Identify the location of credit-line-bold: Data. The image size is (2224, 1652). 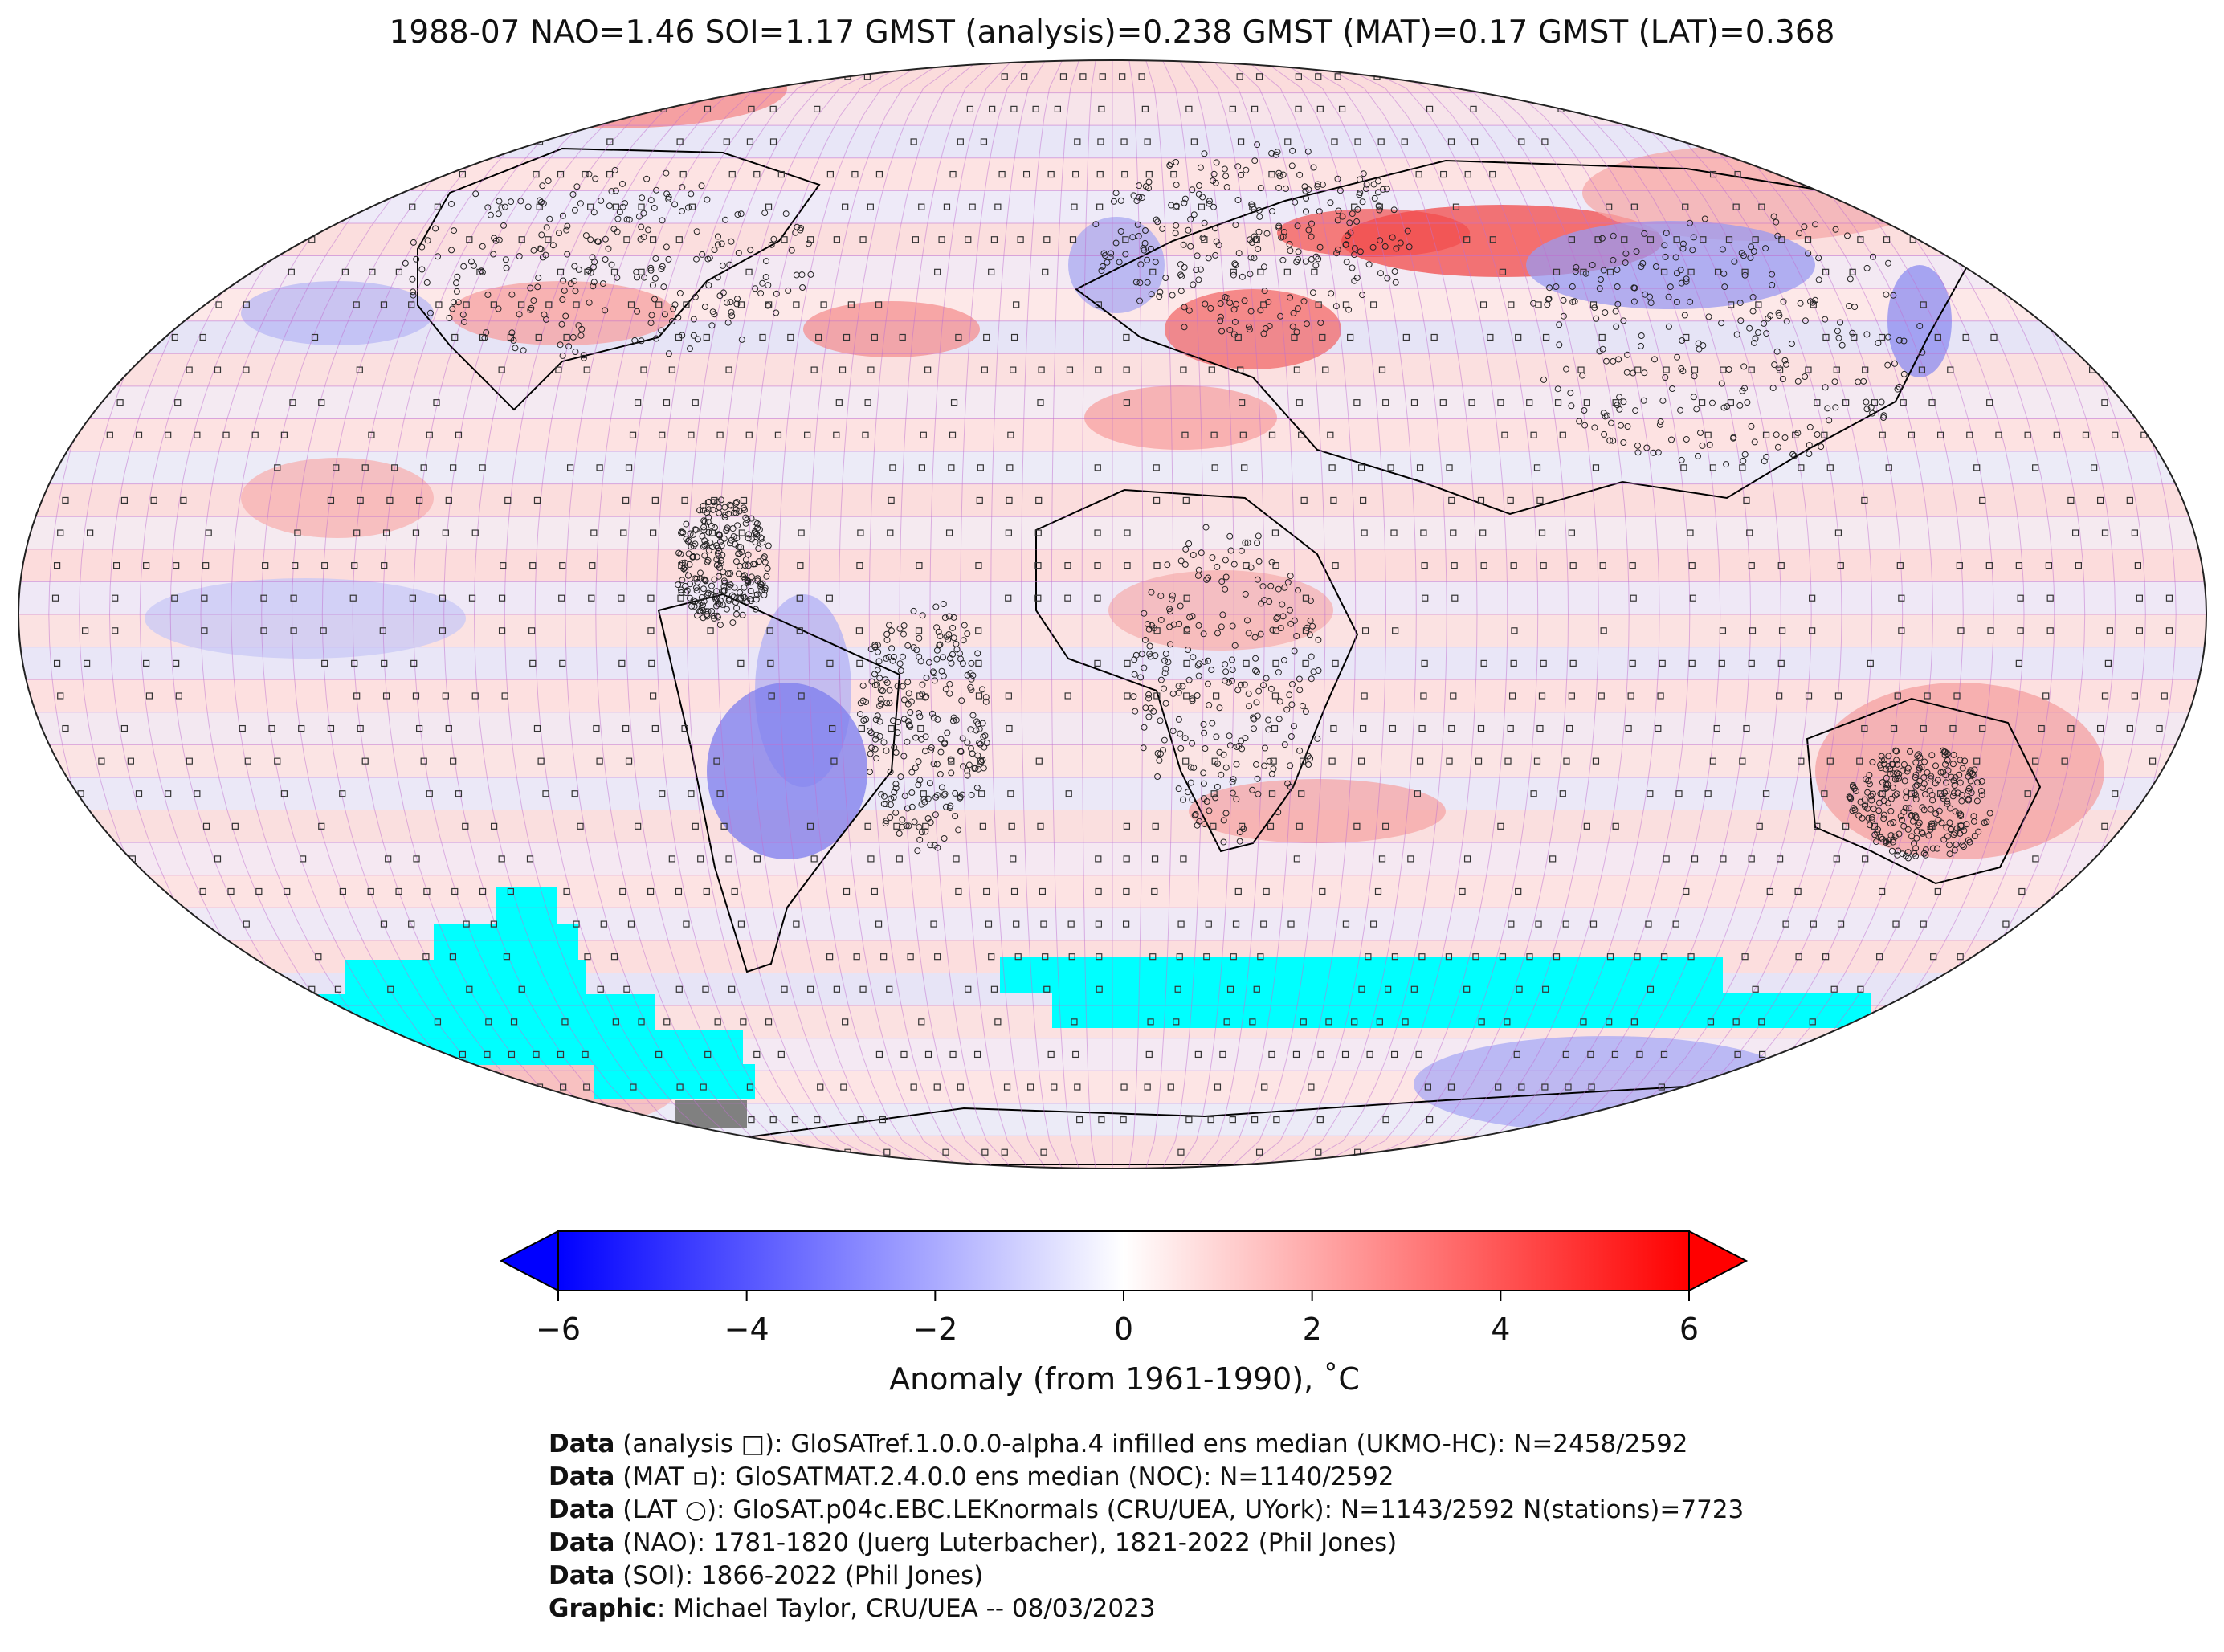
(582, 1476).